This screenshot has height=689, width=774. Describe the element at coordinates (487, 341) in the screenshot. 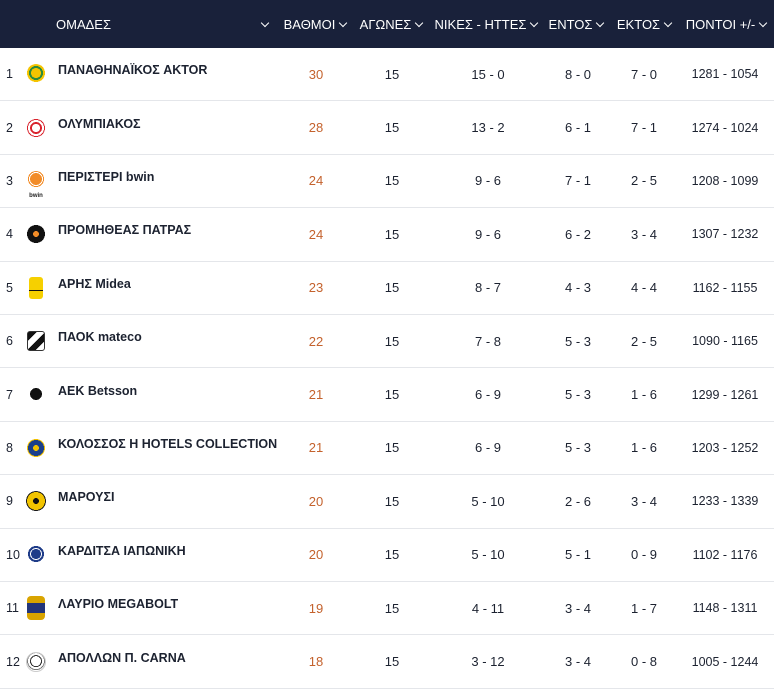

I see `wins-losses-cell: 7 - 8` at that location.